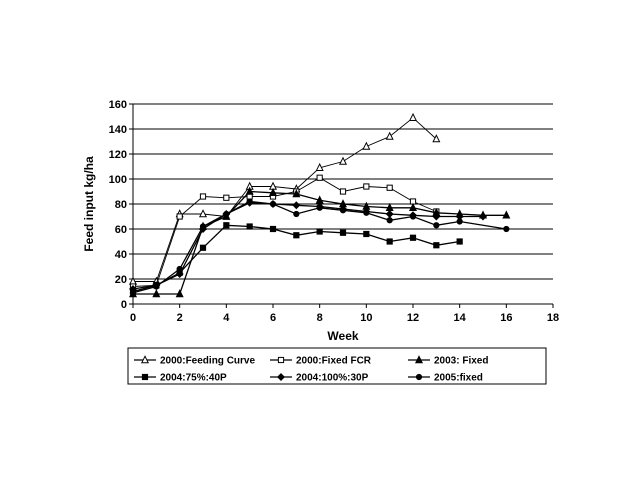 This screenshot has width=640, height=480. What do you see at coordinates (366, 318) in the screenshot?
I see `x-tick-label: 10` at bounding box center [366, 318].